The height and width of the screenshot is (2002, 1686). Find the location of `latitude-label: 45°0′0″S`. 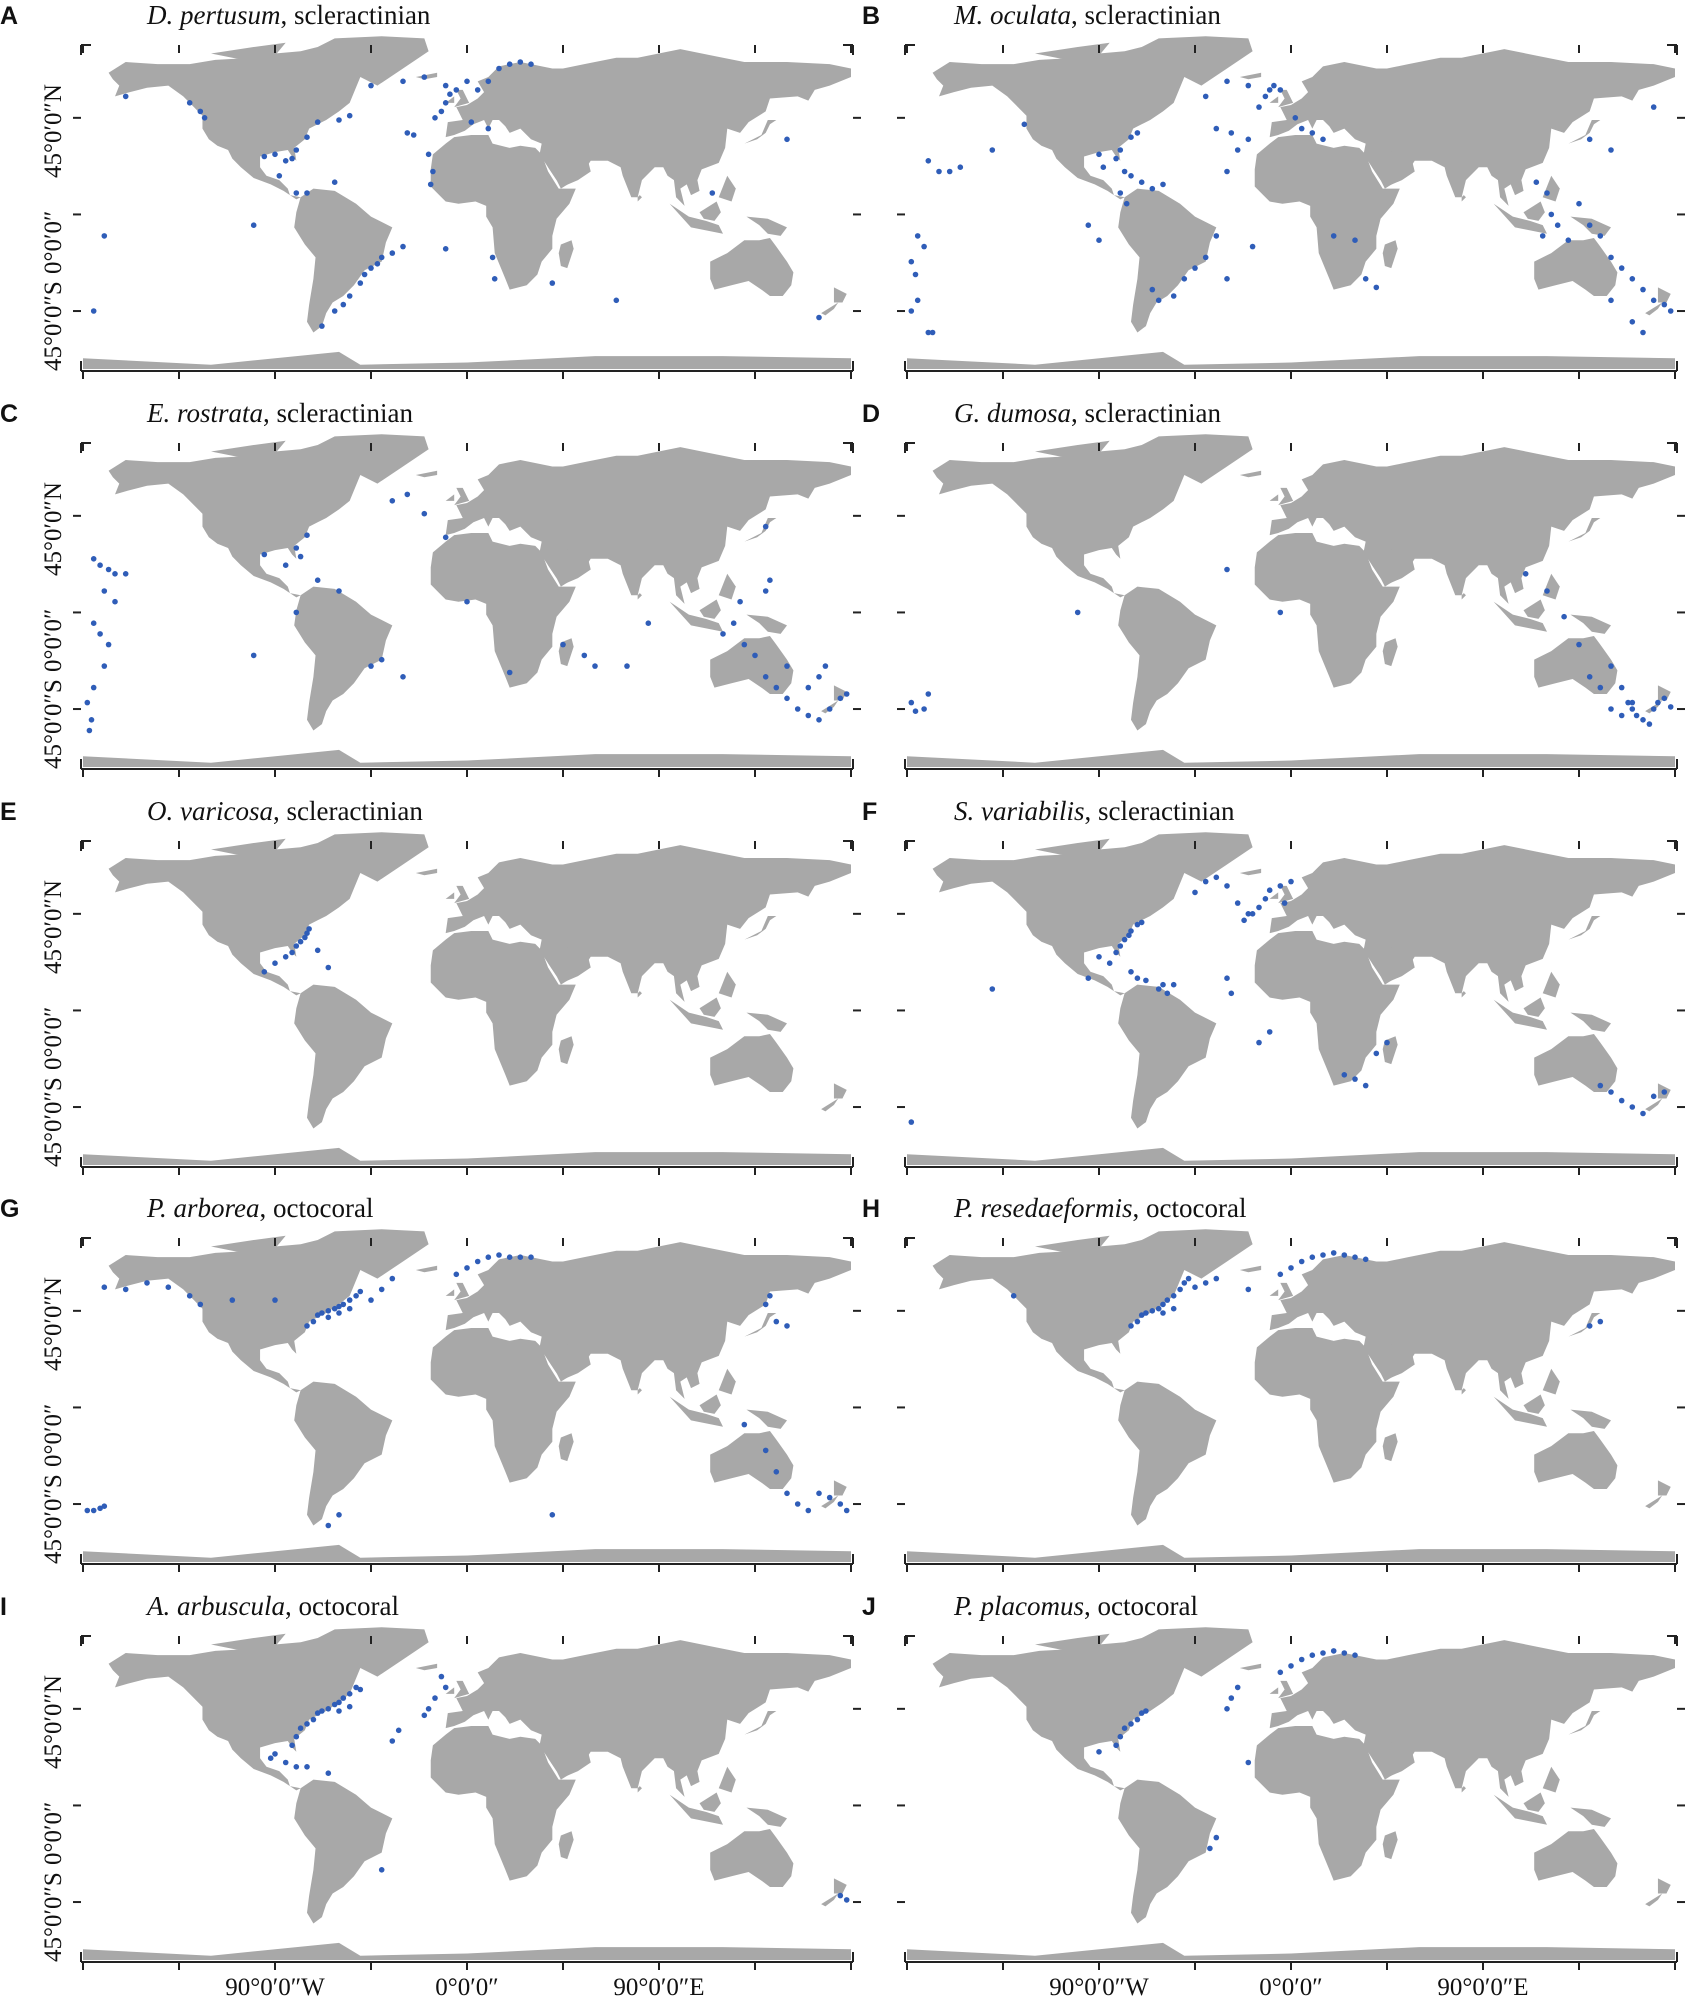

latitude-label: 45°0′0″S is located at coordinates (53, 724).